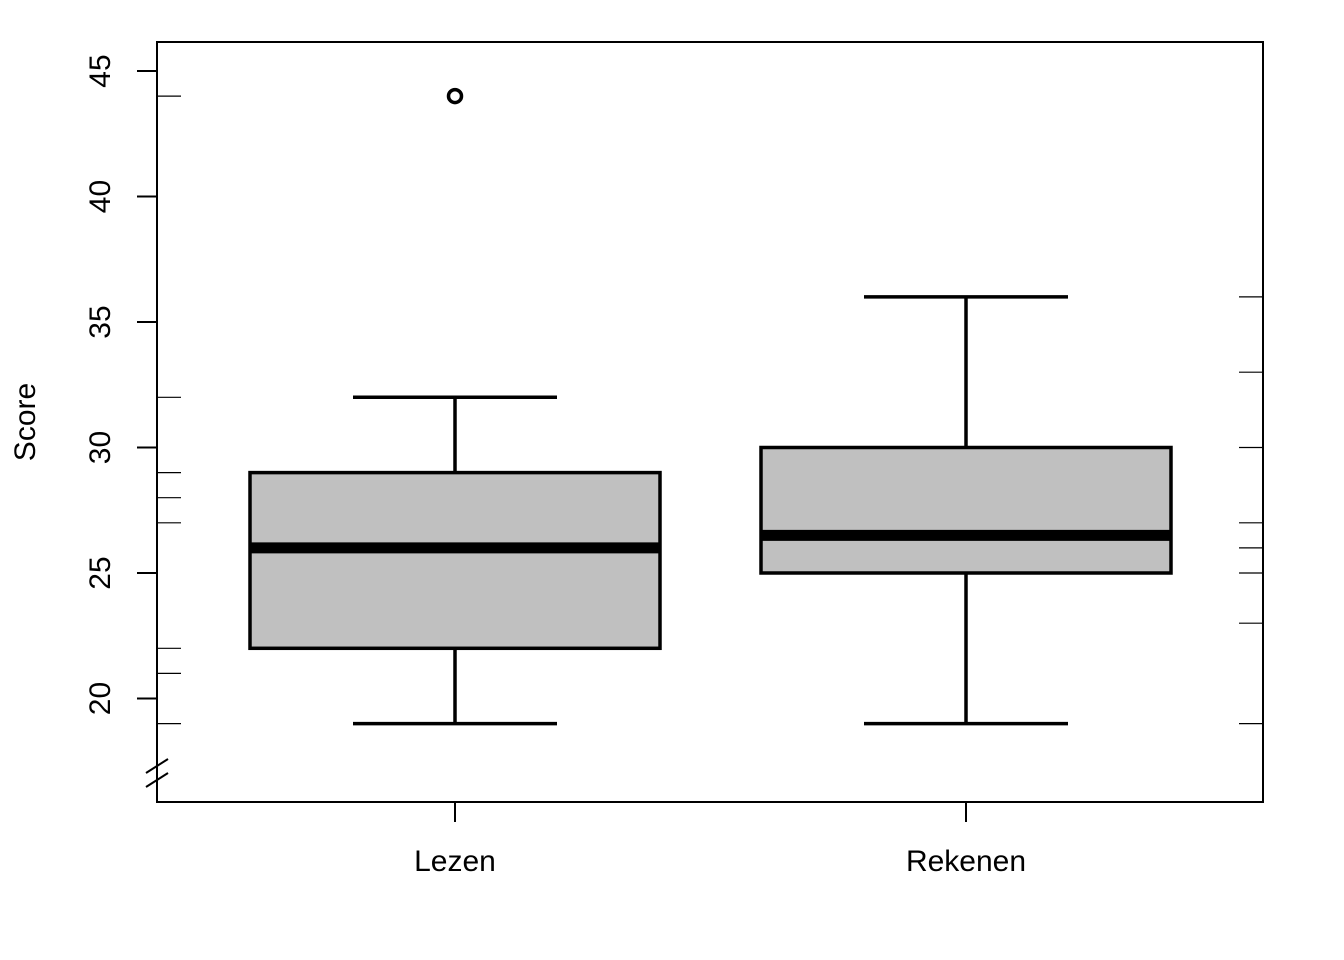  I want to click on iqr-box-lezen, so click(455, 560).